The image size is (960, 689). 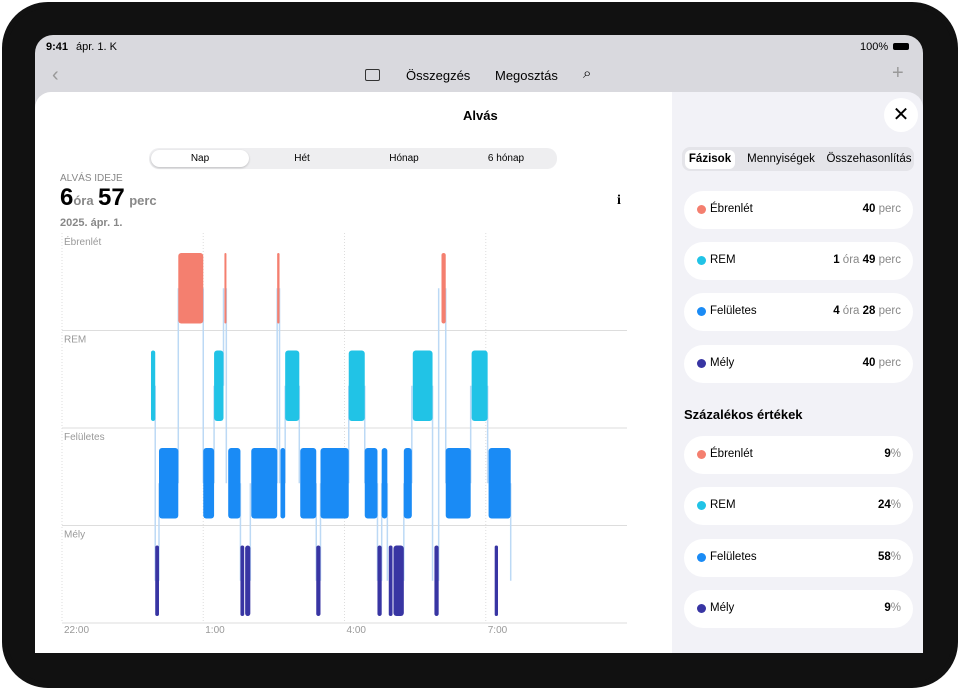 What do you see at coordinates (357, 630) in the screenshot?
I see `x-tick-label: 4:00` at bounding box center [357, 630].